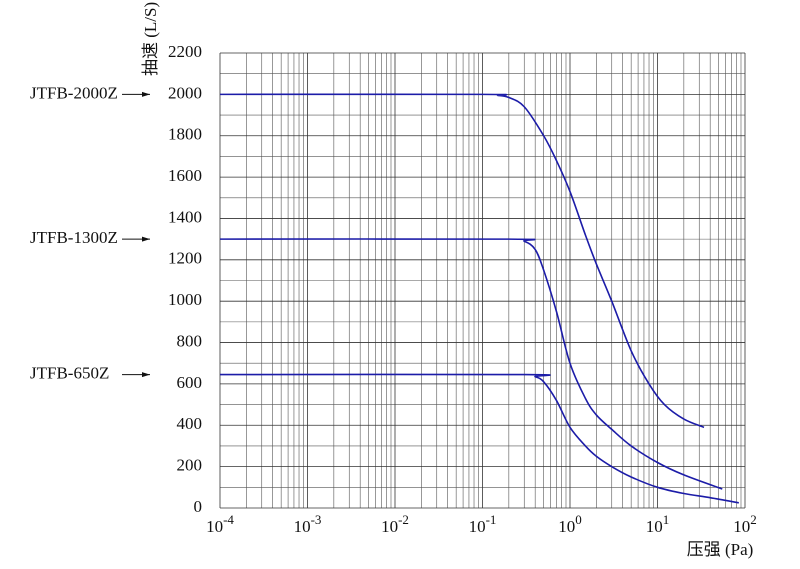  Describe the element at coordinates (198, 506) in the screenshot. I see `y-tick-label: 0` at that location.